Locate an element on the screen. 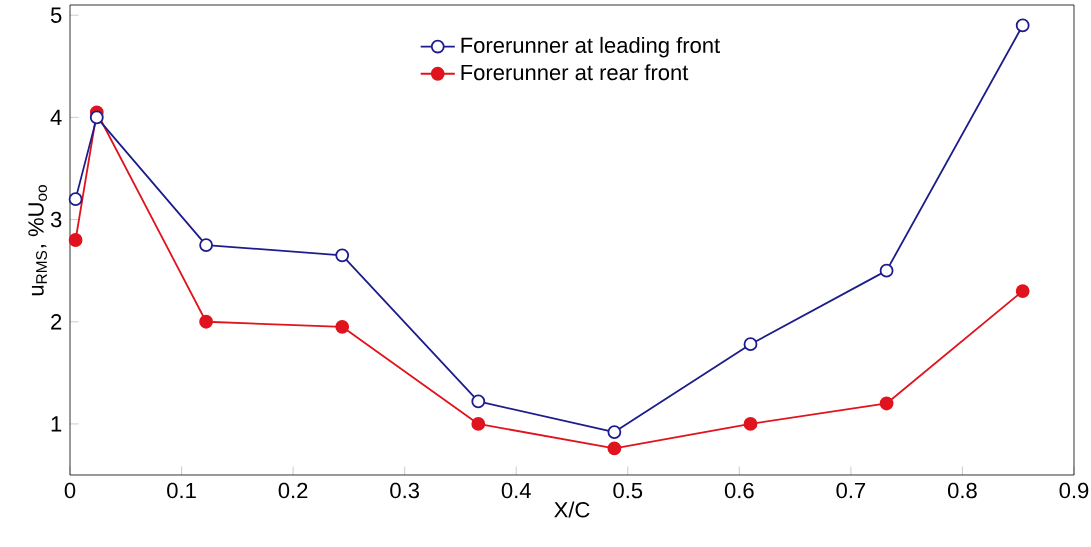 Image resolution: width=1091 pixels, height=547 pixels. y-tick-label: 3 is located at coordinates (56, 219).